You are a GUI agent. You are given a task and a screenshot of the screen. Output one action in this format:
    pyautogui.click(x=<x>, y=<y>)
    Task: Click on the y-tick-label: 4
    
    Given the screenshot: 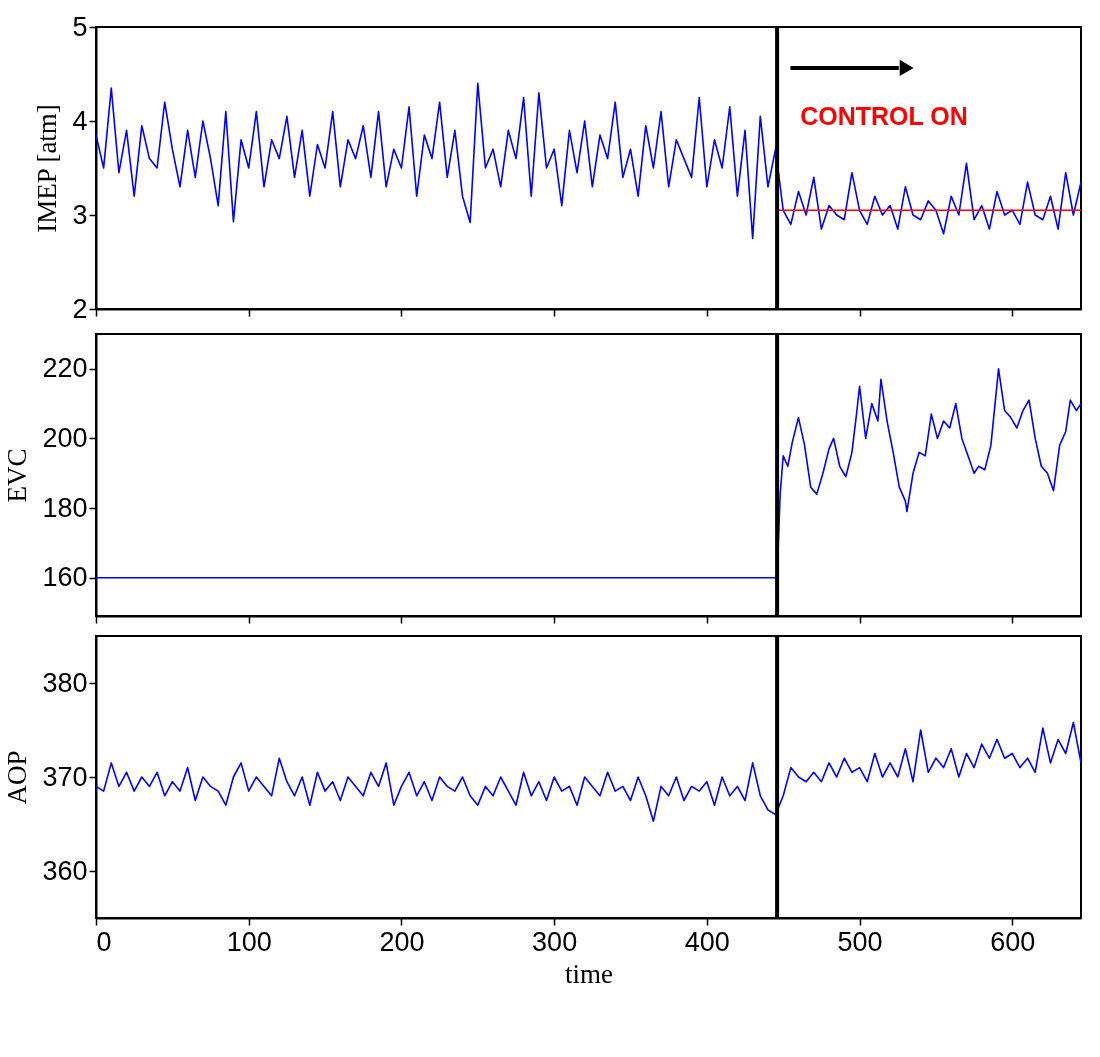 What is the action you would take?
    pyautogui.click(x=80, y=120)
    